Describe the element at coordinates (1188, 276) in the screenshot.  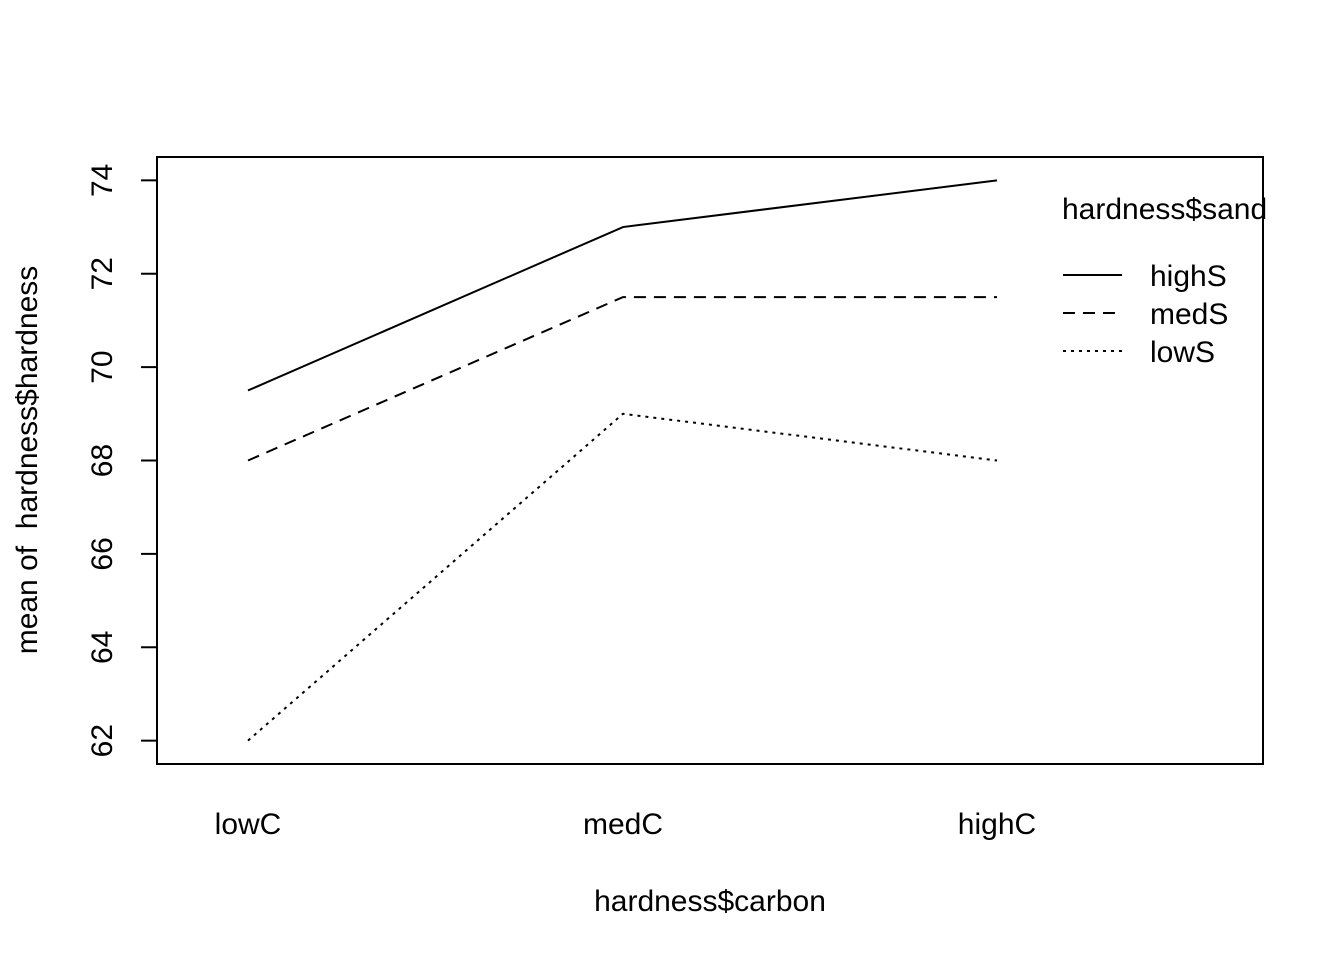
I see `legend-label-highS: highS` at that location.